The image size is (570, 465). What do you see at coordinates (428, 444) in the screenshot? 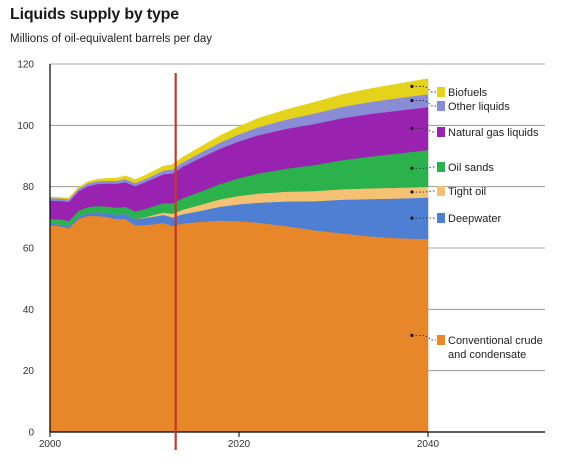
I see `x-tick-label: 2040` at bounding box center [428, 444].